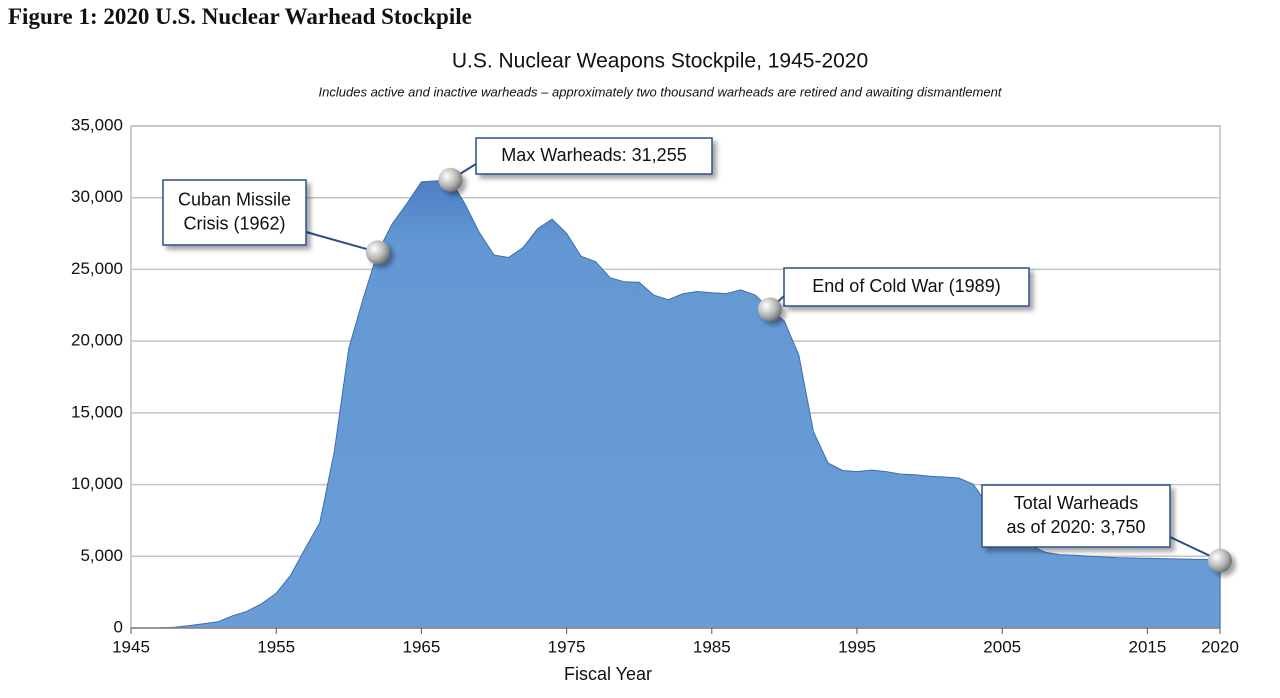  I want to click on x-tick-label: 1945, so click(131, 646).